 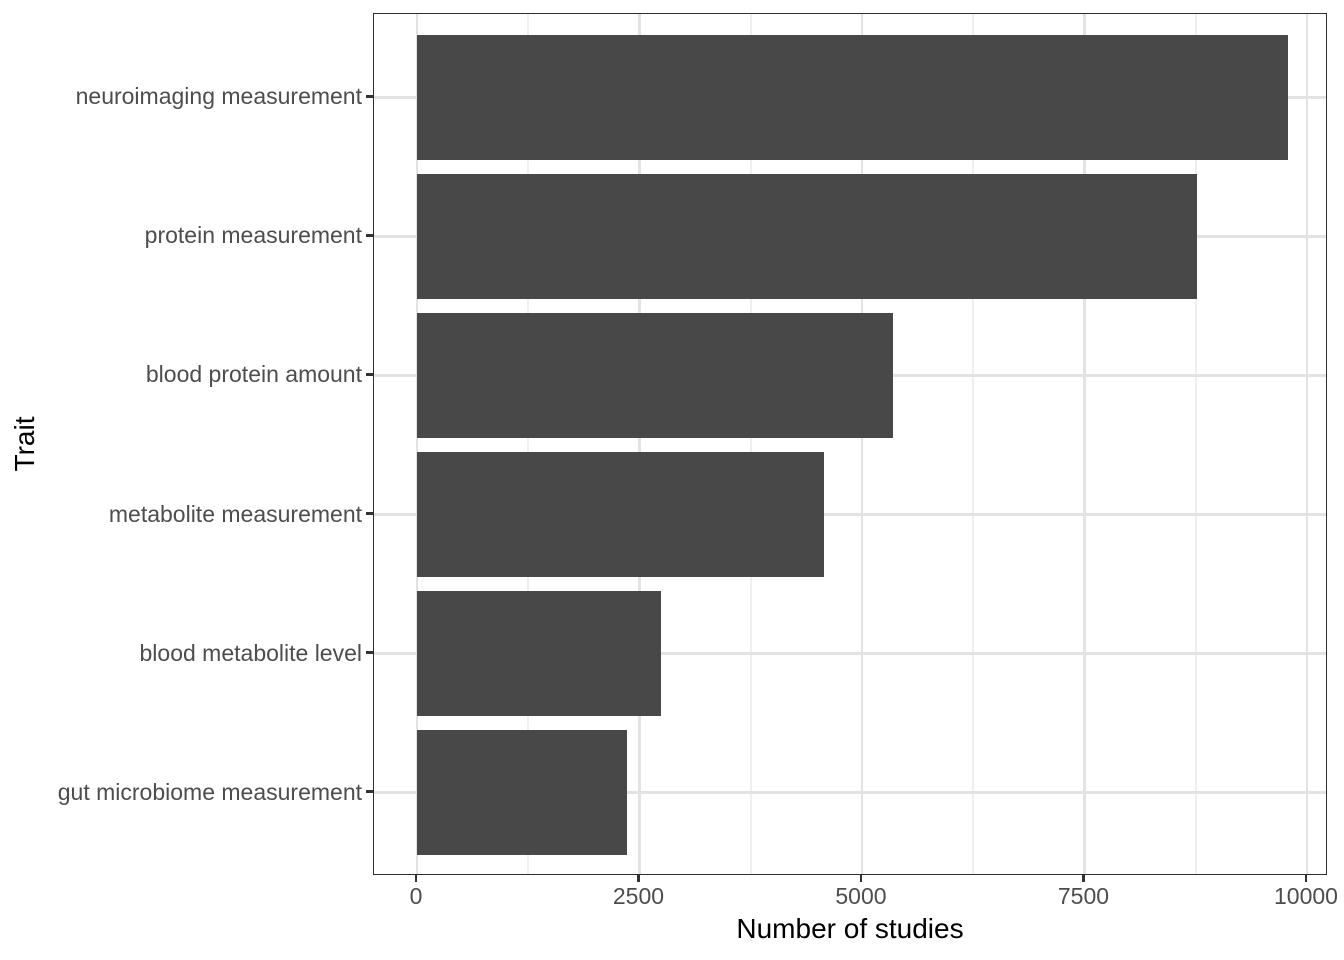 I want to click on y-category-label: neuroimaging measurement, so click(x=218, y=96).